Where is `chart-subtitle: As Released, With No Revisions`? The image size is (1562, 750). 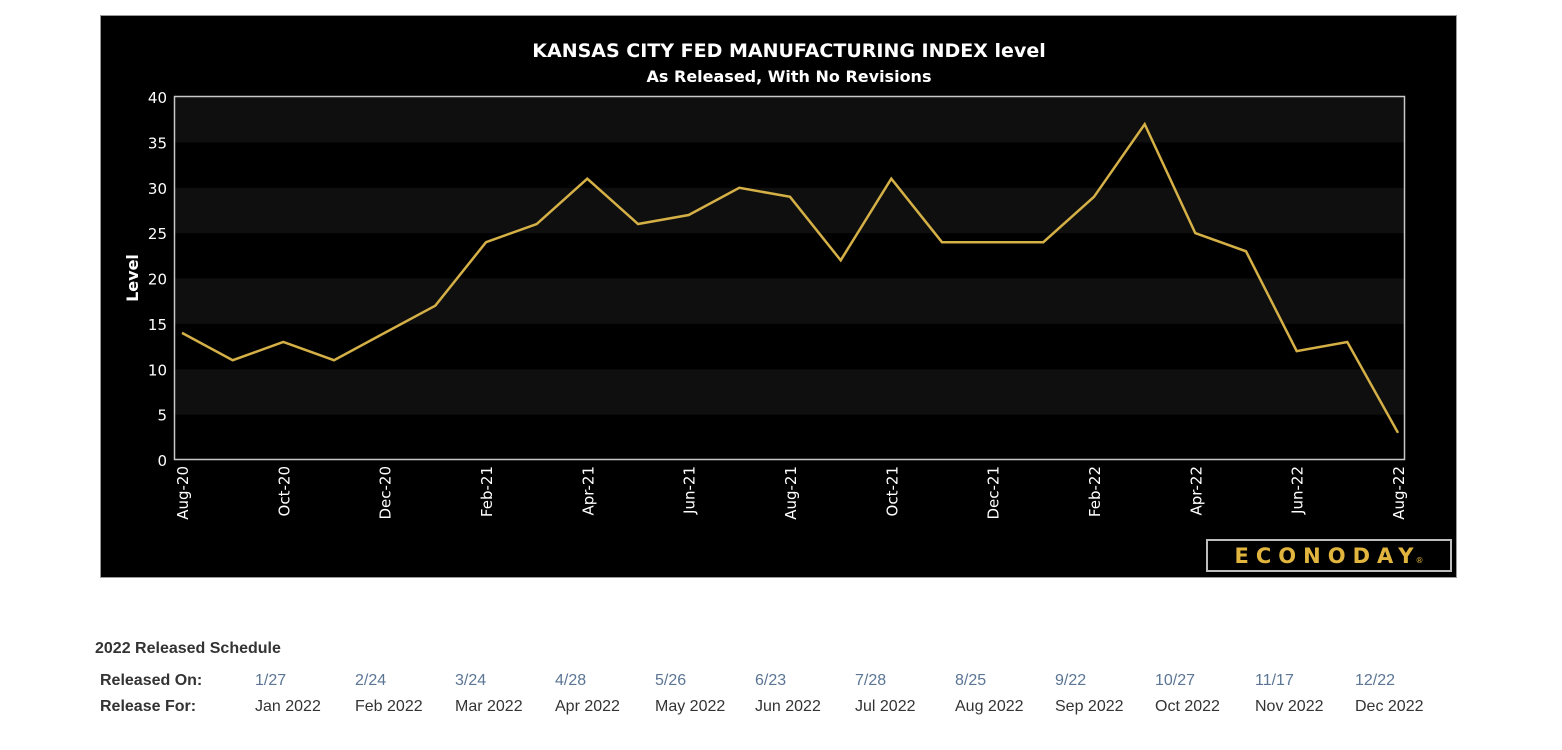 chart-subtitle: As Released, With No Revisions is located at coordinates (789, 76).